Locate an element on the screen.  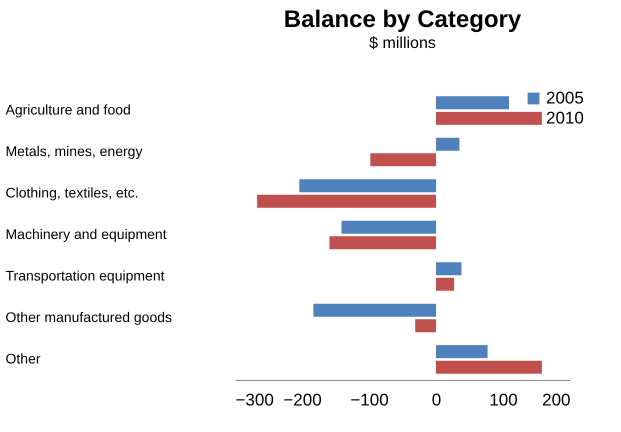
y-tick-label: Clothing, textiles, etc. is located at coordinates (72, 192).